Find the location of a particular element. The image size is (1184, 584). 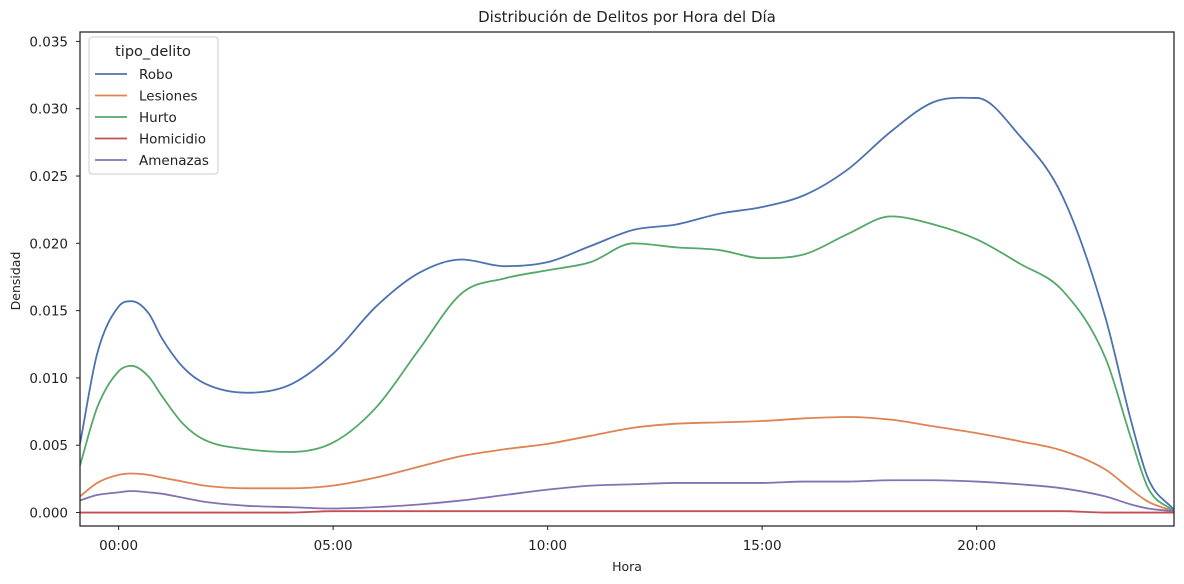

legend-label-lesiones: Lesiones is located at coordinates (168, 97).